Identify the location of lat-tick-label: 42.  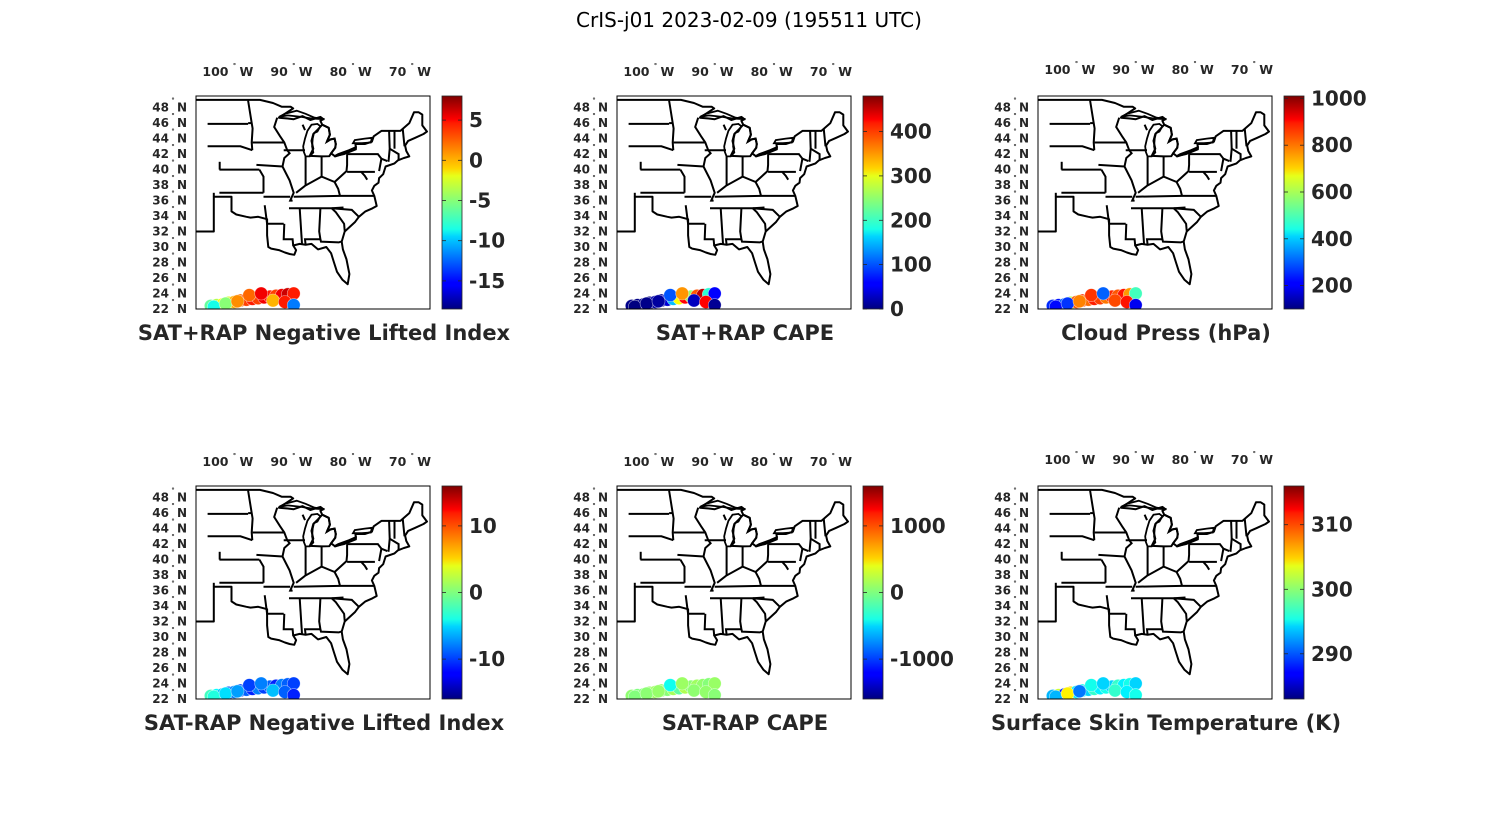
(581, 154).